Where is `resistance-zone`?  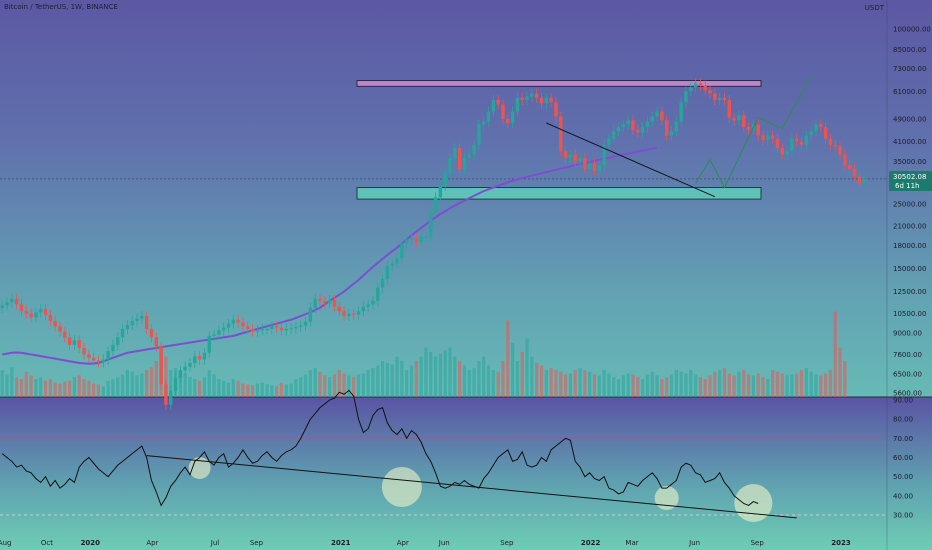 resistance-zone is located at coordinates (559, 83).